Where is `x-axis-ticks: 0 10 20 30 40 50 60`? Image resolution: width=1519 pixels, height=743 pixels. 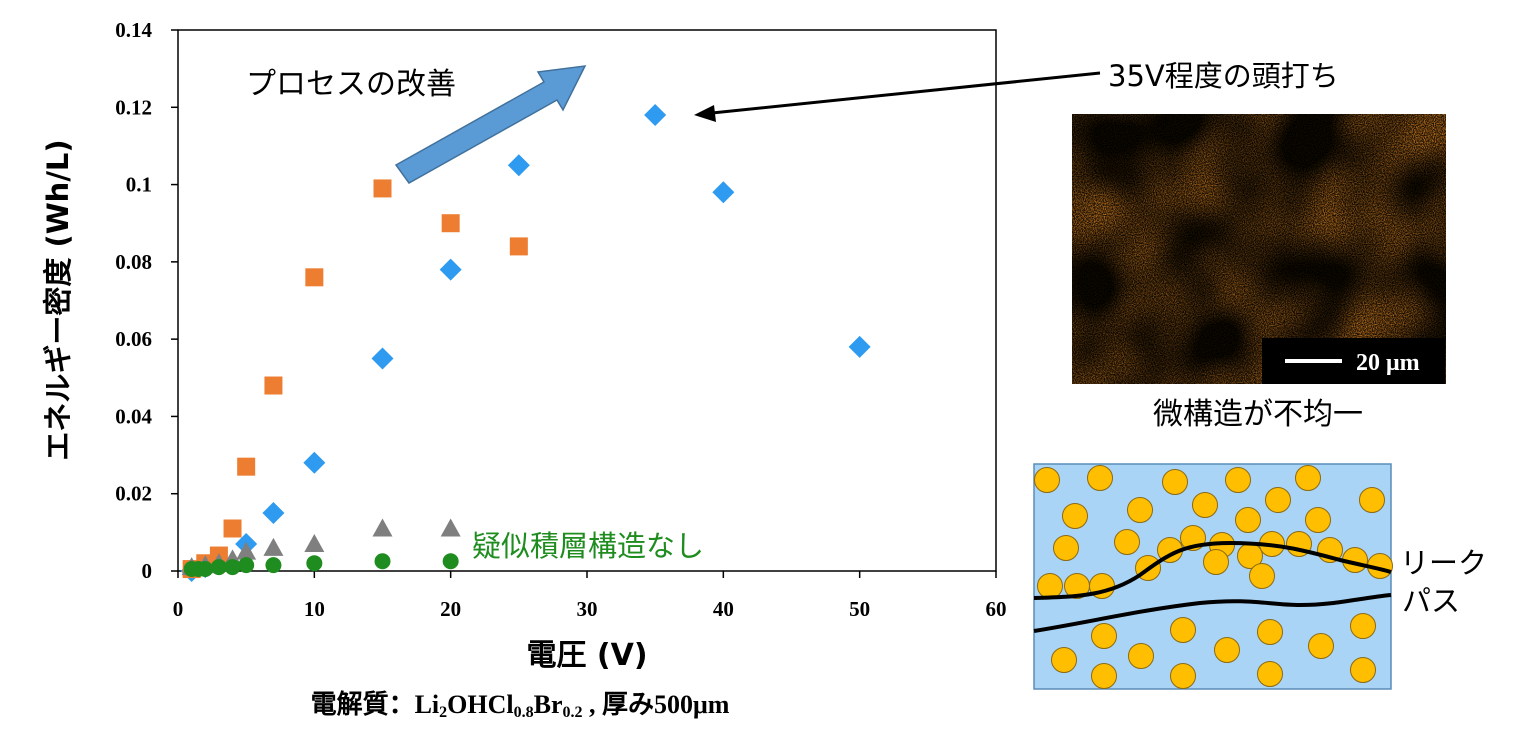
x-axis-ticks: 0 10 20 30 40 50 60 is located at coordinates (590, 596).